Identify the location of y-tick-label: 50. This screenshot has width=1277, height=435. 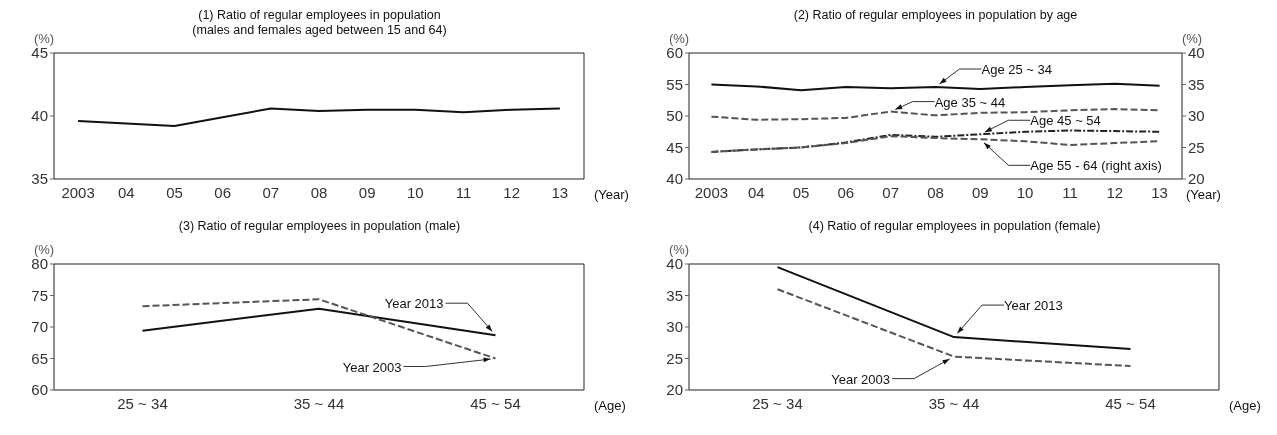
(674, 116).